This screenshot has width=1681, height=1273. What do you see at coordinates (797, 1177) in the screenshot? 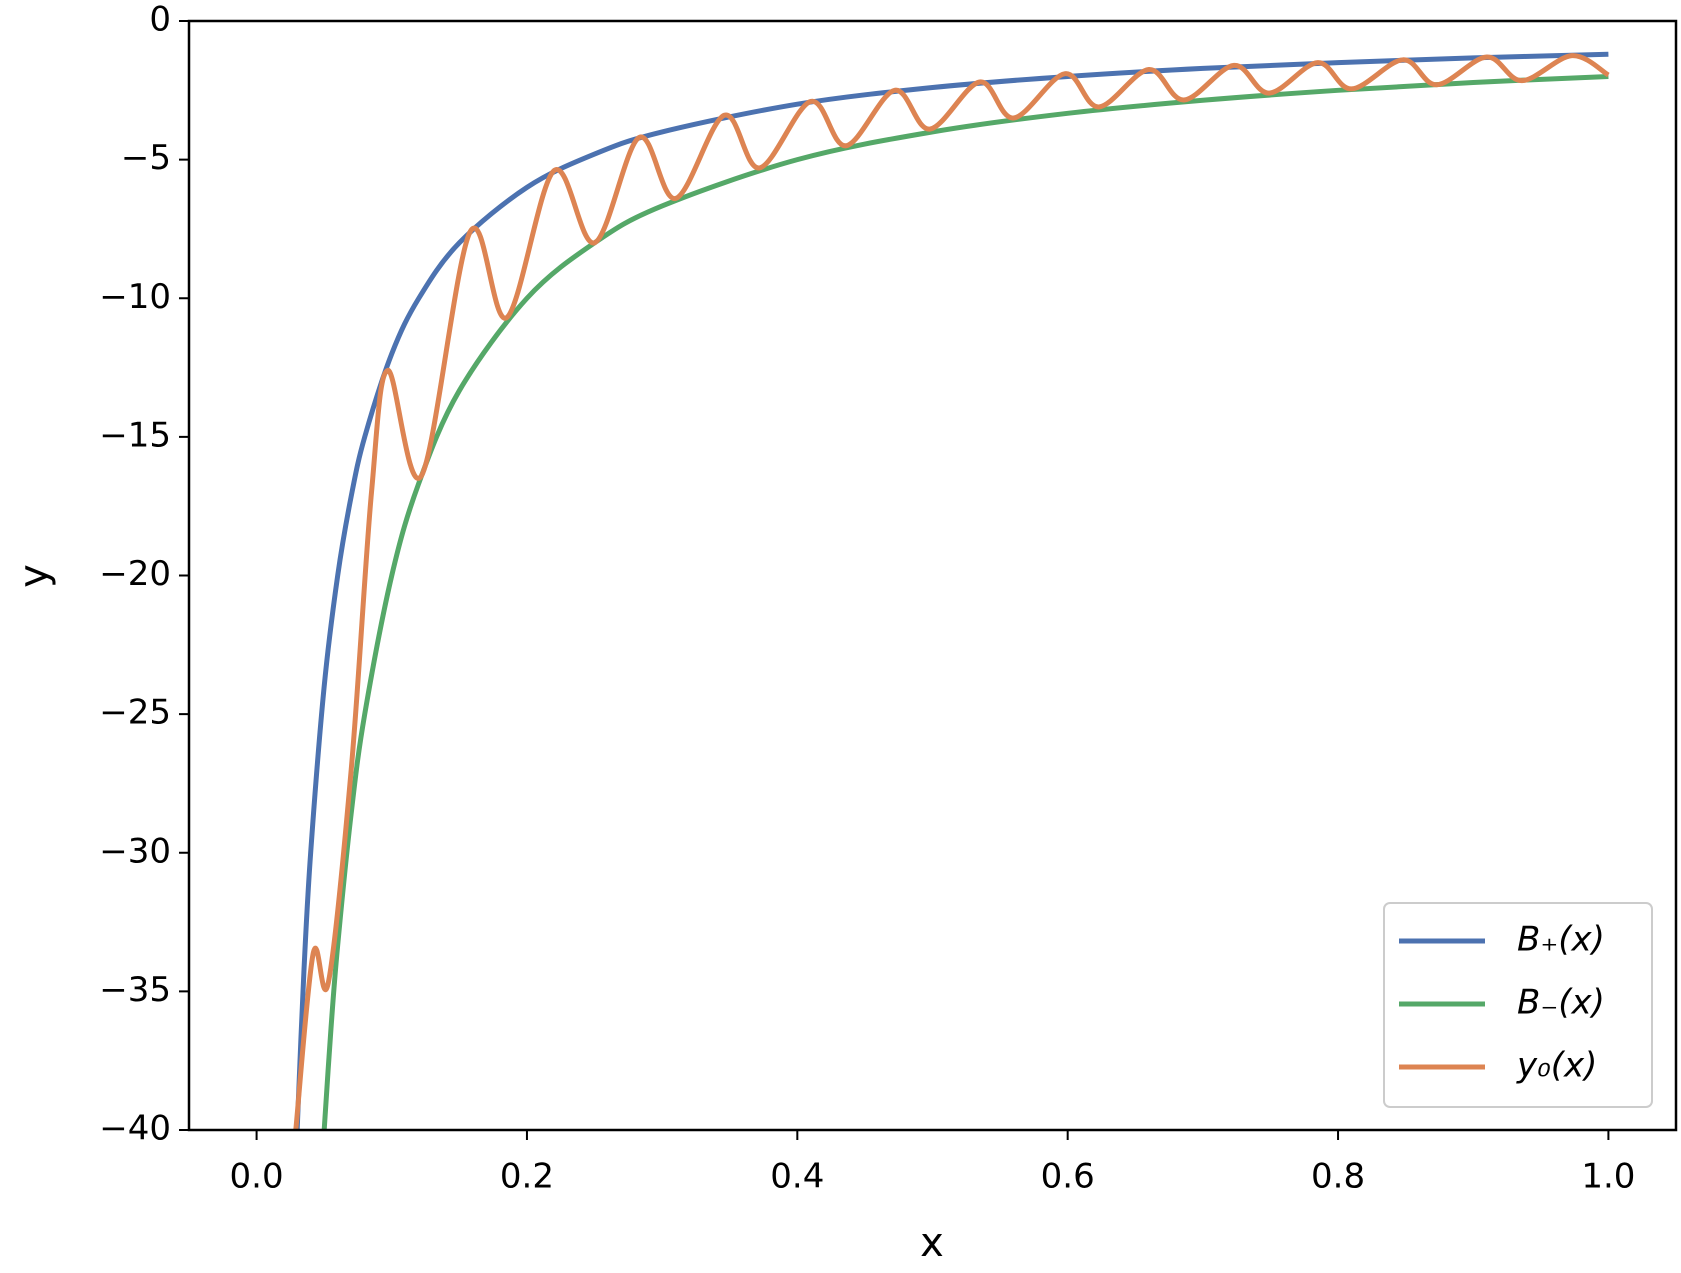
I see `x-tick-label: 0.4` at bounding box center [797, 1177].